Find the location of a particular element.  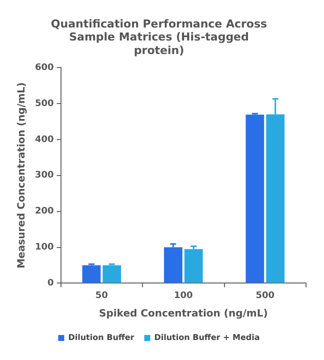

x-tick-label: 50 is located at coordinates (101, 295).